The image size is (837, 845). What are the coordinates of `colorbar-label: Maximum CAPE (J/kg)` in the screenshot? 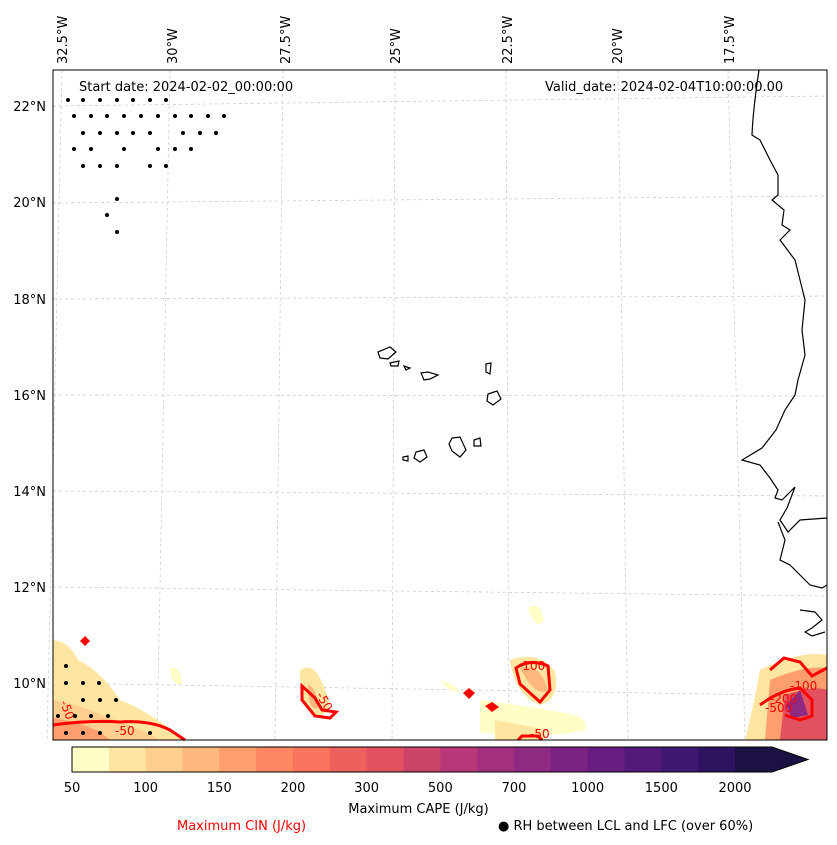 It's located at (418, 809).